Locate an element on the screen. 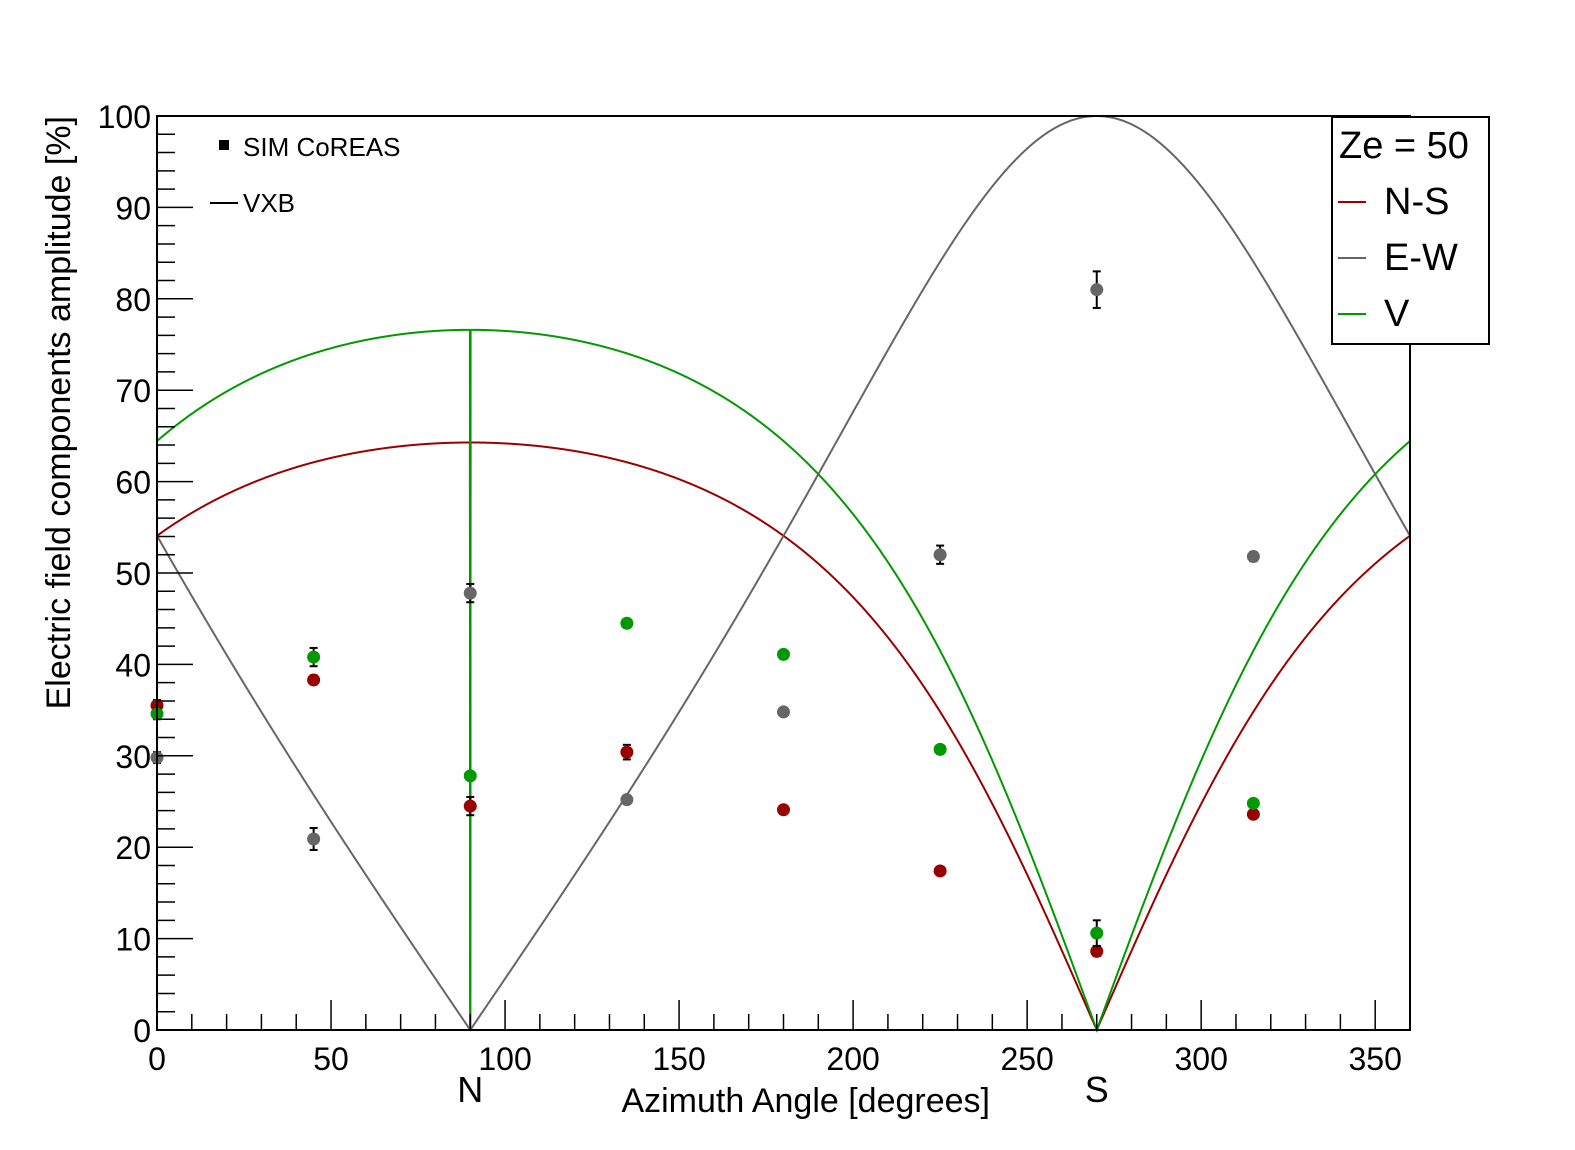 Image resolution: width=1575 pixels, height=1150 pixels. x-tick-label: 100 is located at coordinates (504, 1059).